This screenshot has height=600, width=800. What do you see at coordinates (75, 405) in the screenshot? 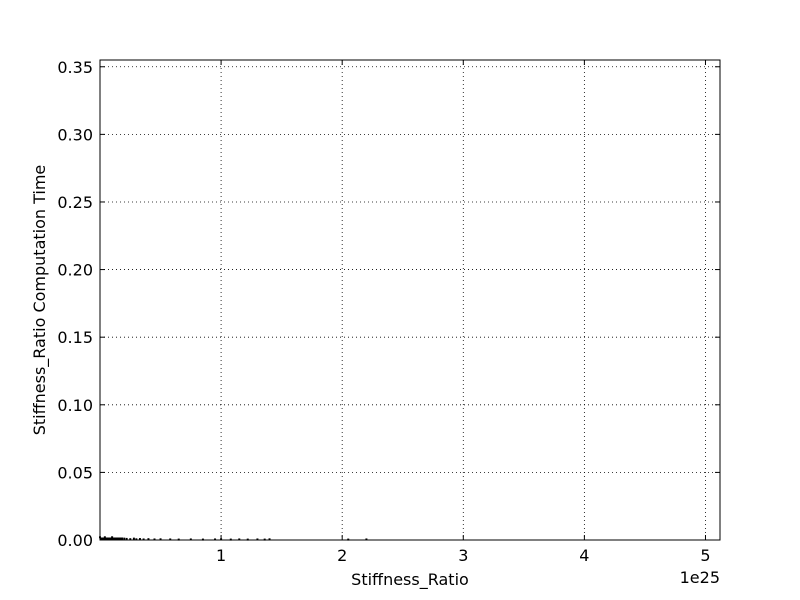
I see `y-tick-label: 0.10` at bounding box center [75, 405].